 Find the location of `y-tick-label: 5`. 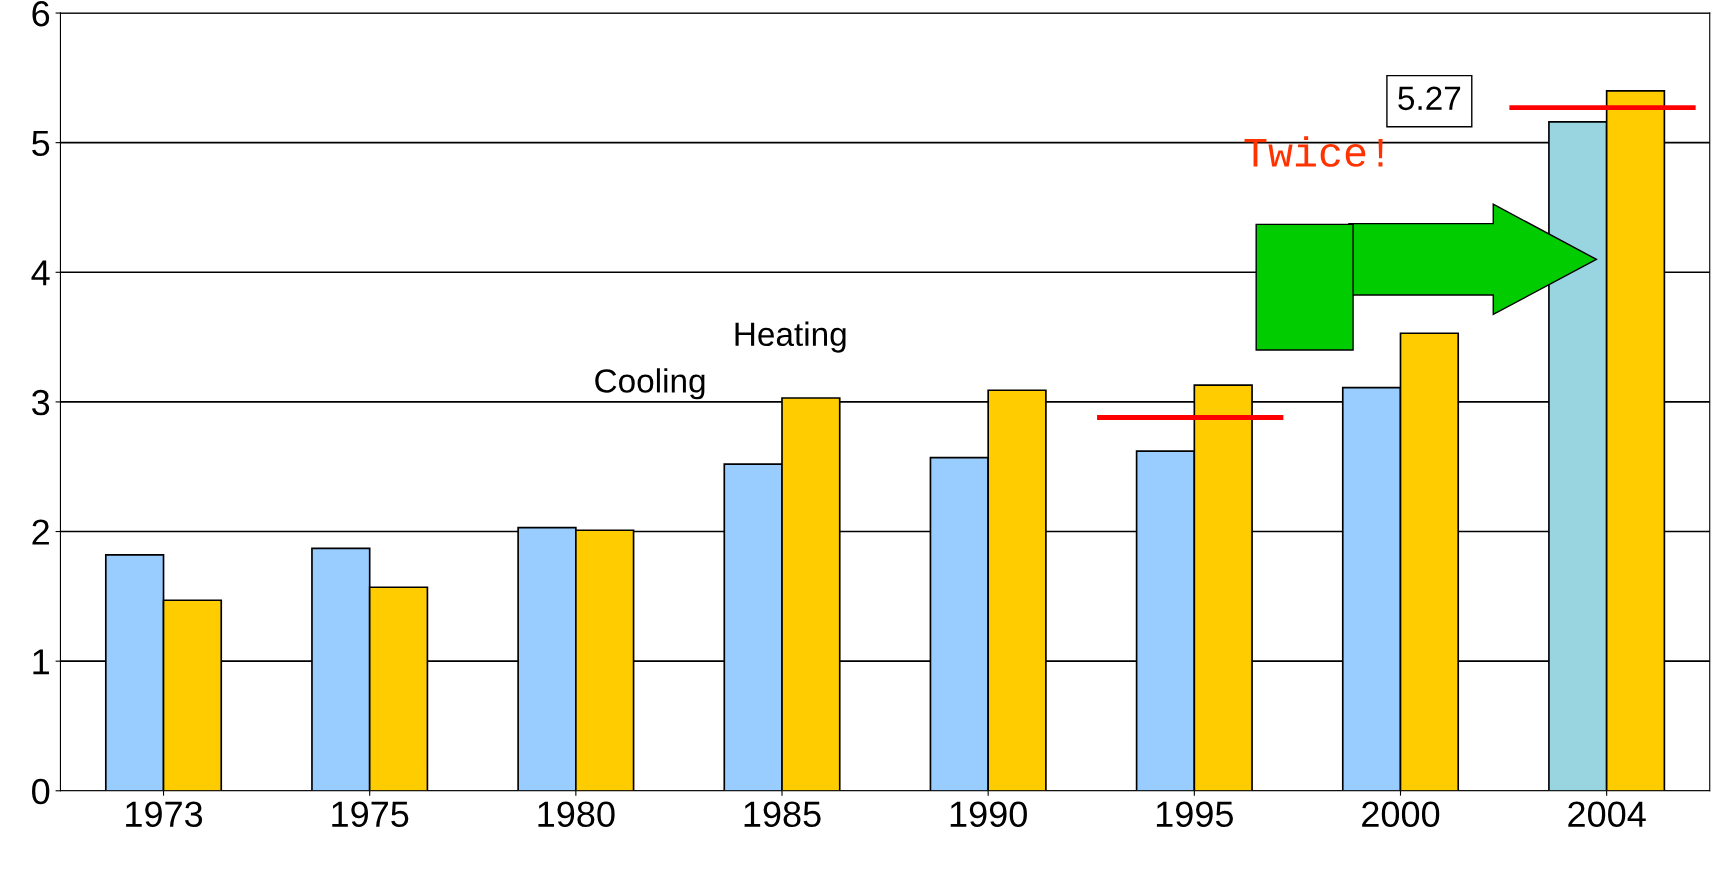

y-tick-label: 5 is located at coordinates (41, 143).